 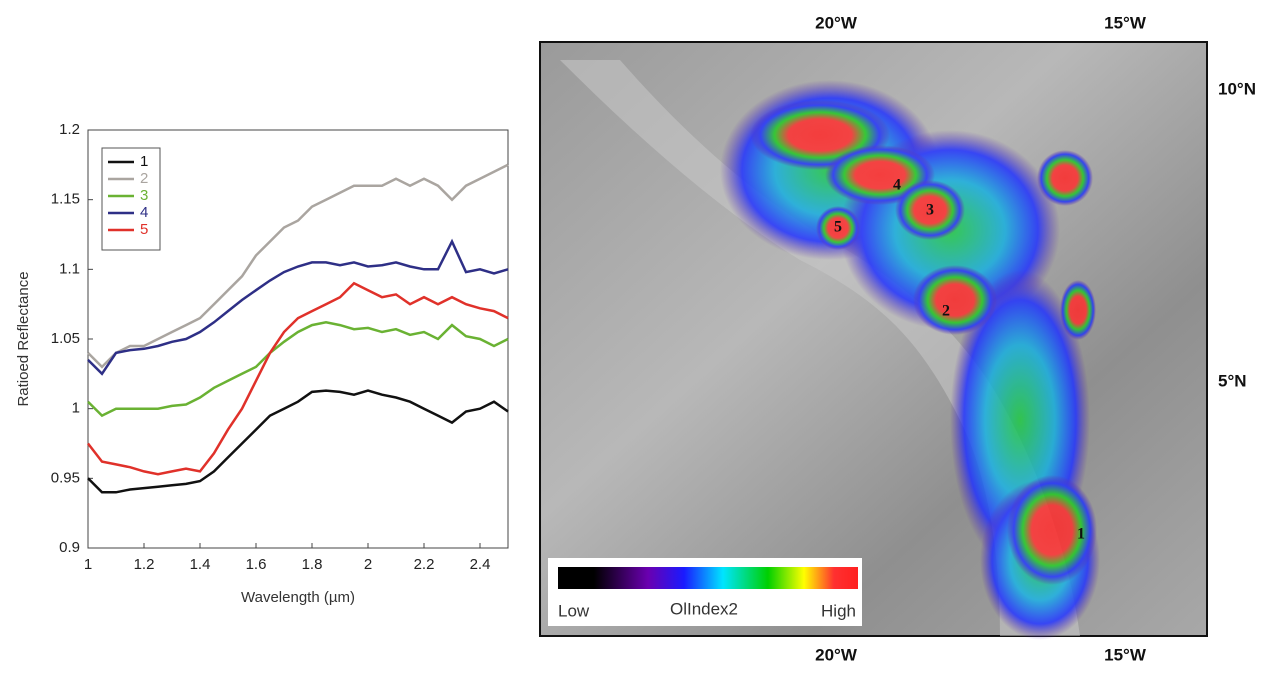 I want to click on x-tick-label: 1.8, so click(x=312, y=564).